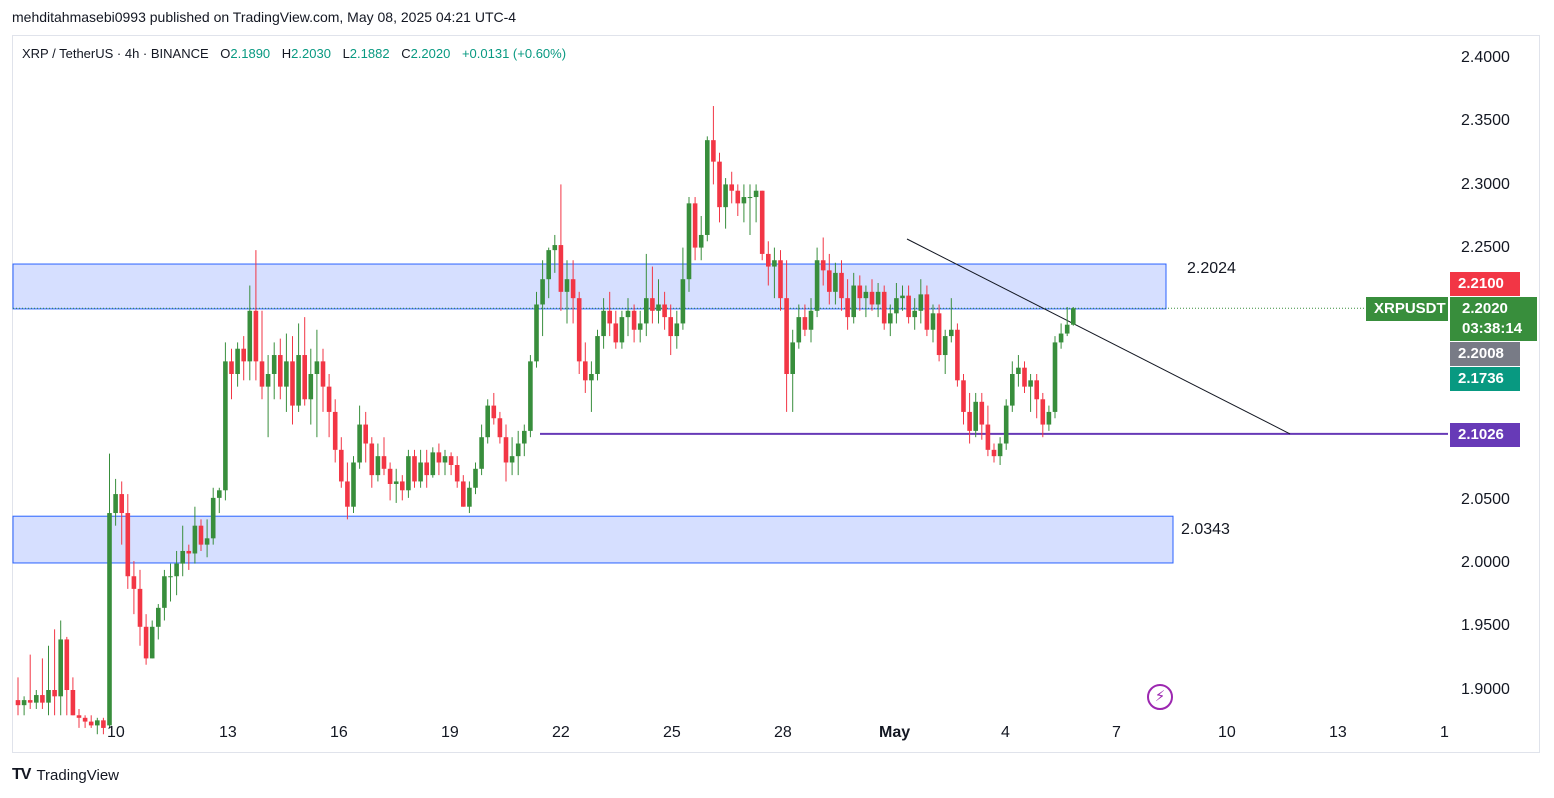 This screenshot has width=1554, height=798. Describe the element at coordinates (1485, 562) in the screenshot. I see `price-label: 2.0000` at that location.